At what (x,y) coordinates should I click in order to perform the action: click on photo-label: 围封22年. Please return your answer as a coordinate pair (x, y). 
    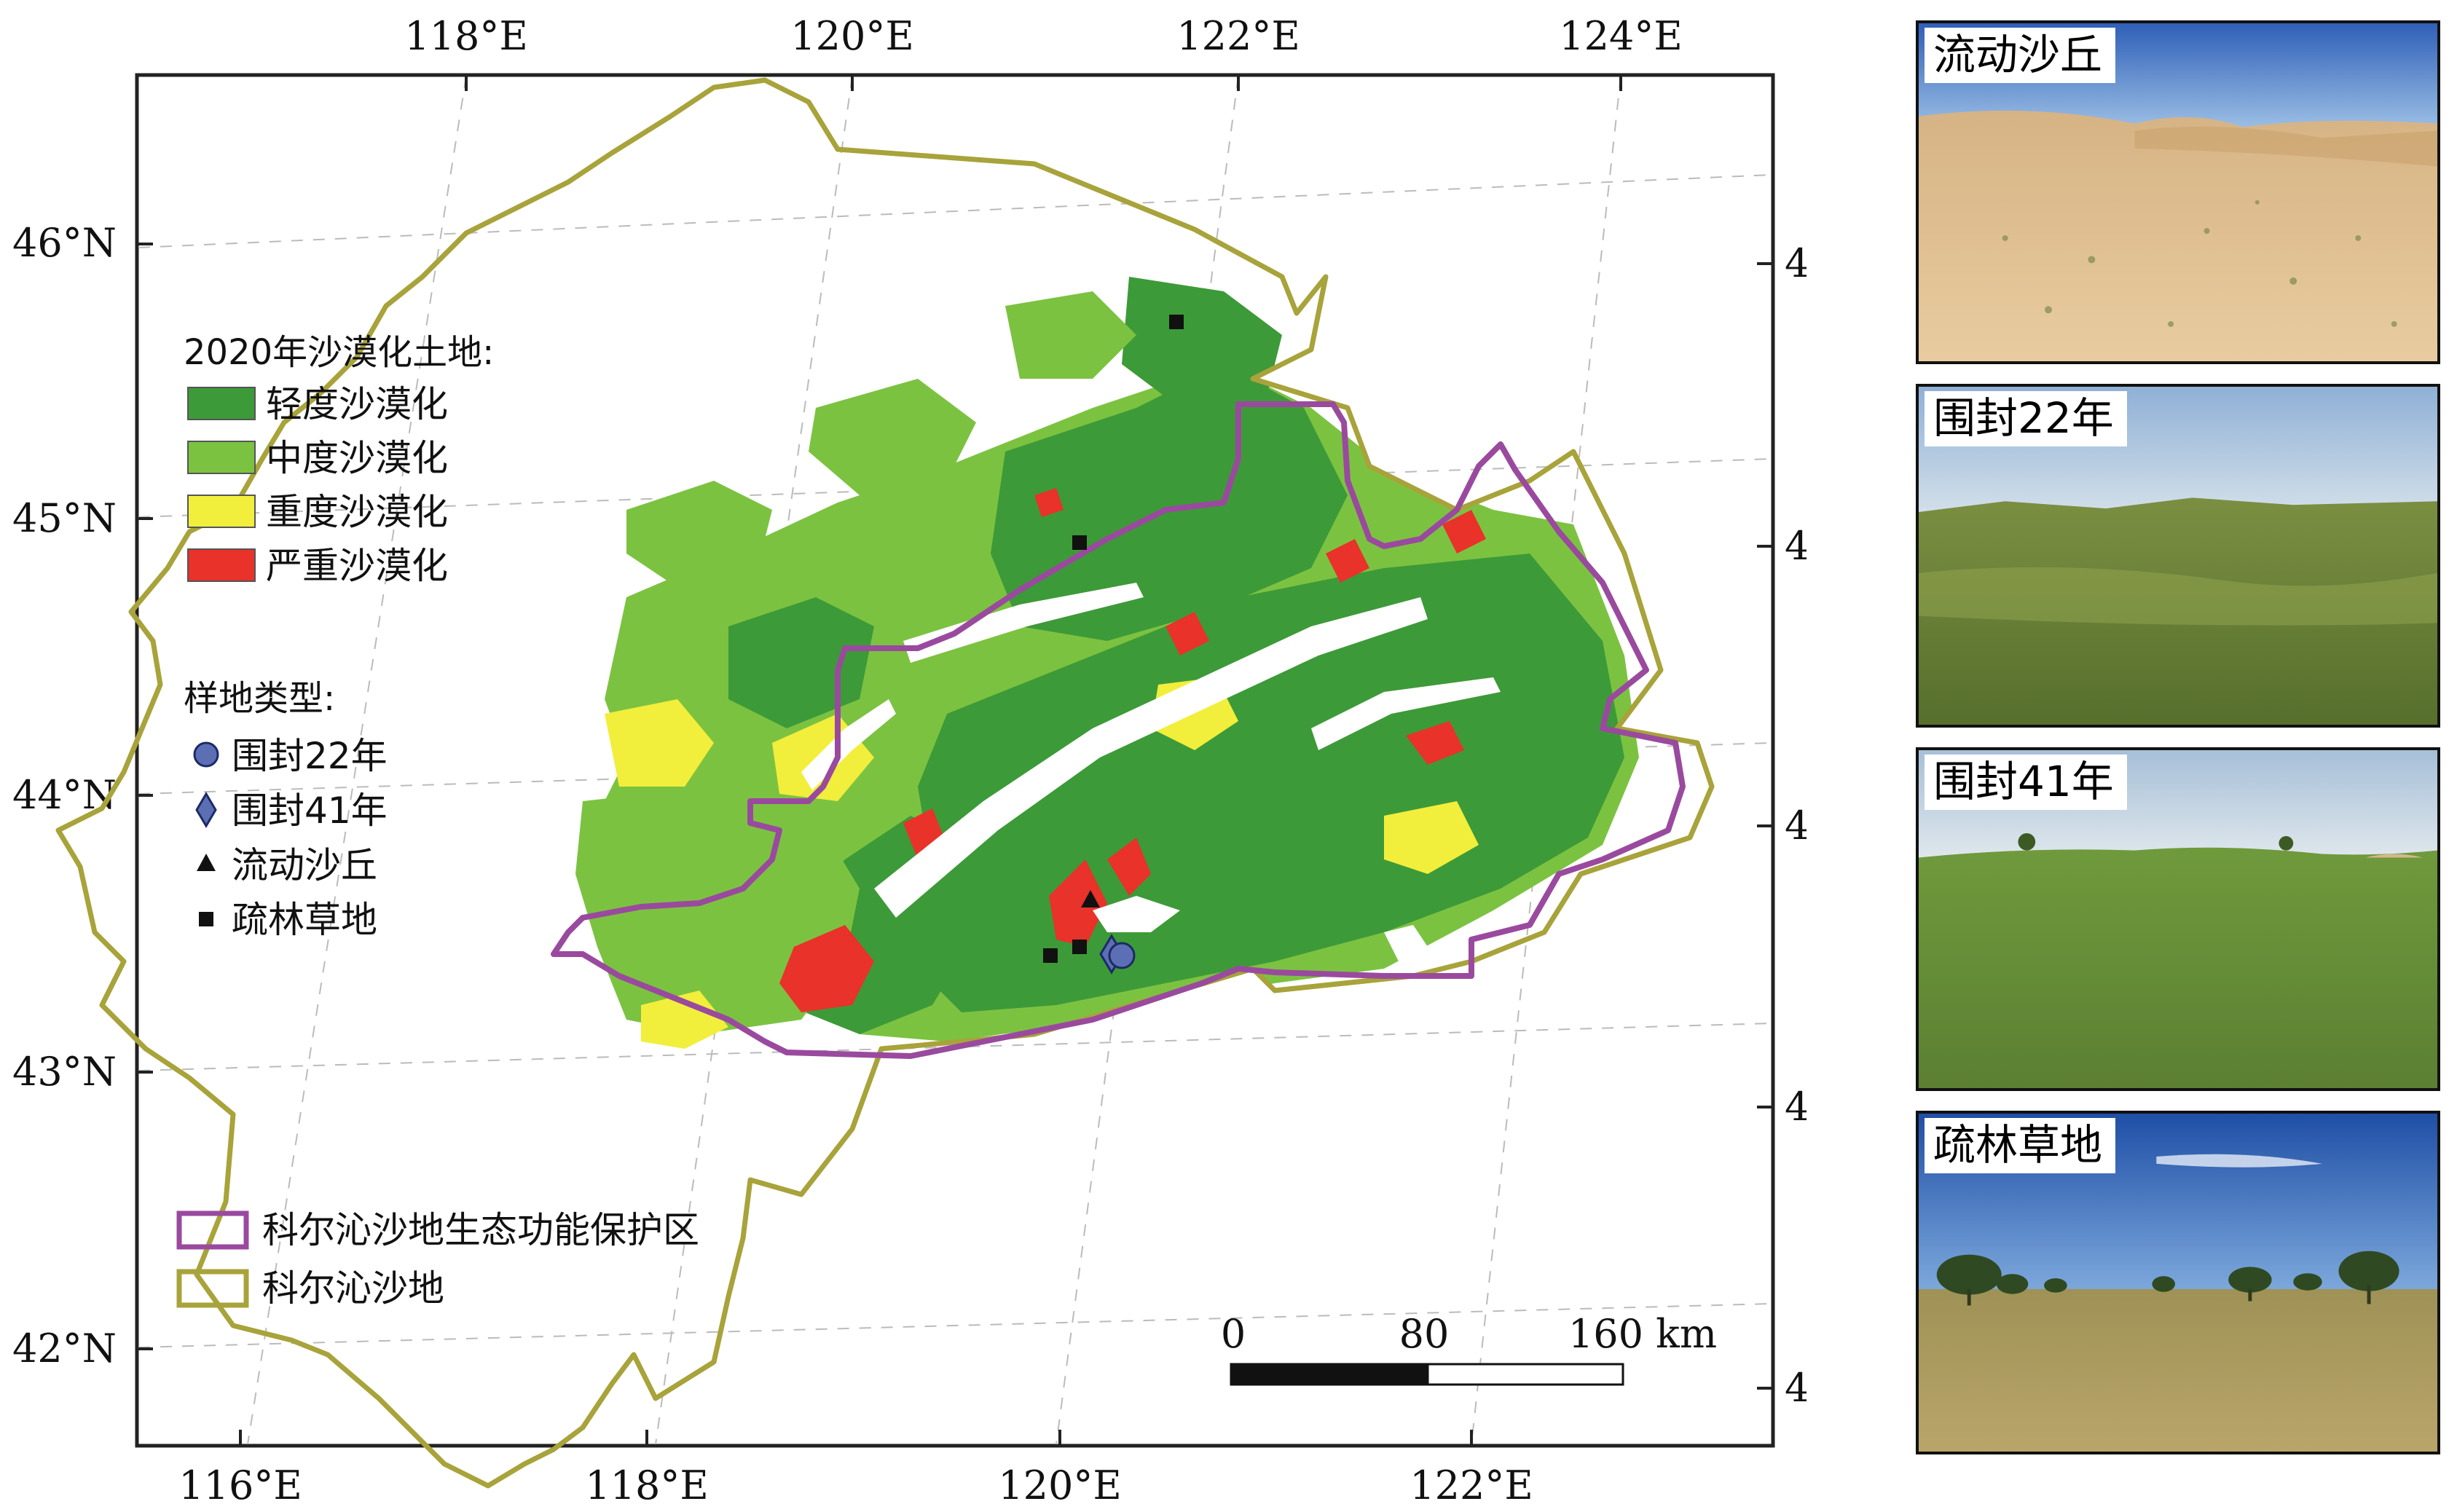
    Looking at the image, I should click on (2026, 418).